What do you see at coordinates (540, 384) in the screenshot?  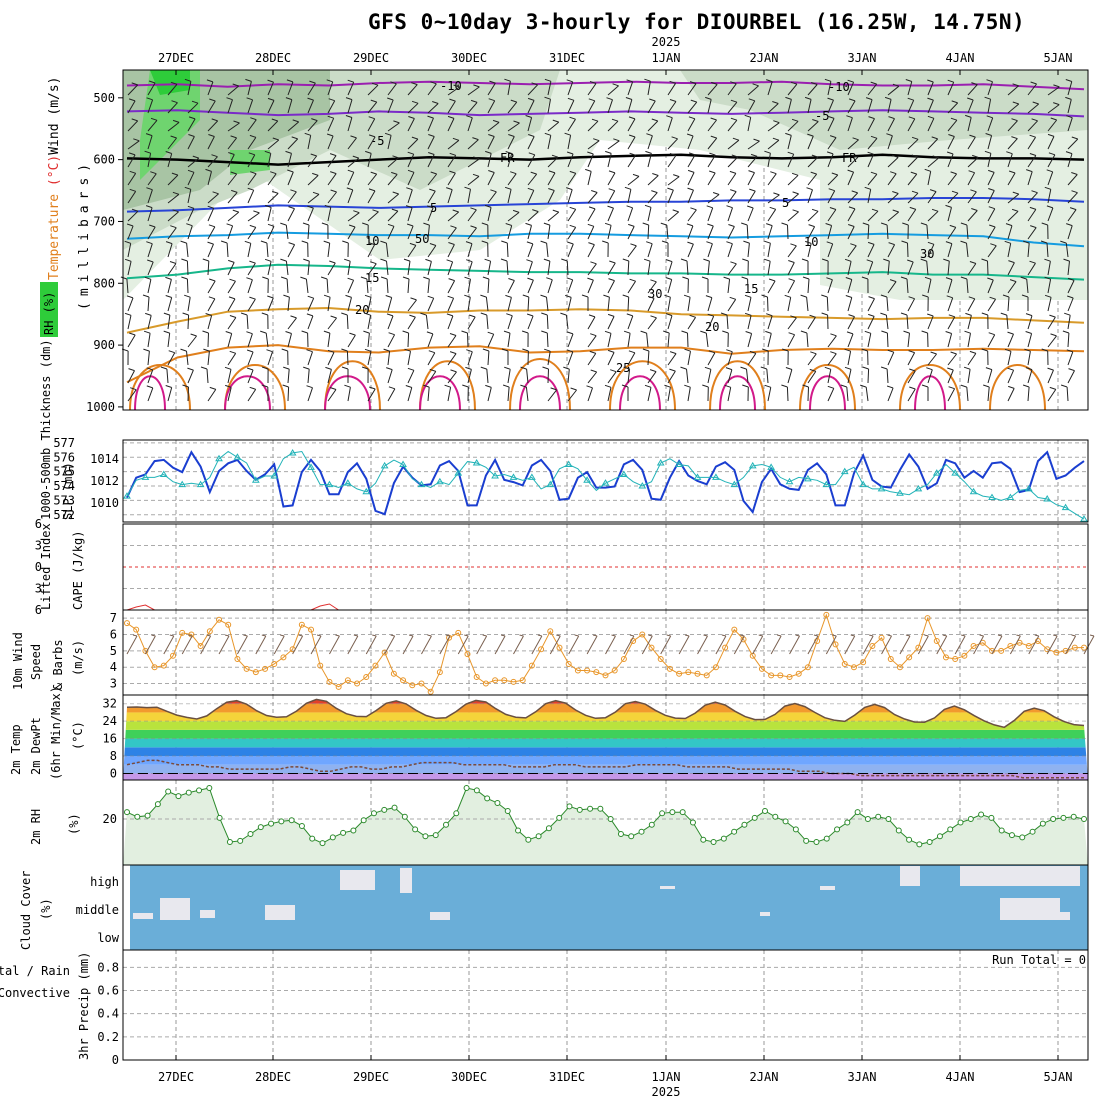 I see `isotherm-loop` at bounding box center [540, 384].